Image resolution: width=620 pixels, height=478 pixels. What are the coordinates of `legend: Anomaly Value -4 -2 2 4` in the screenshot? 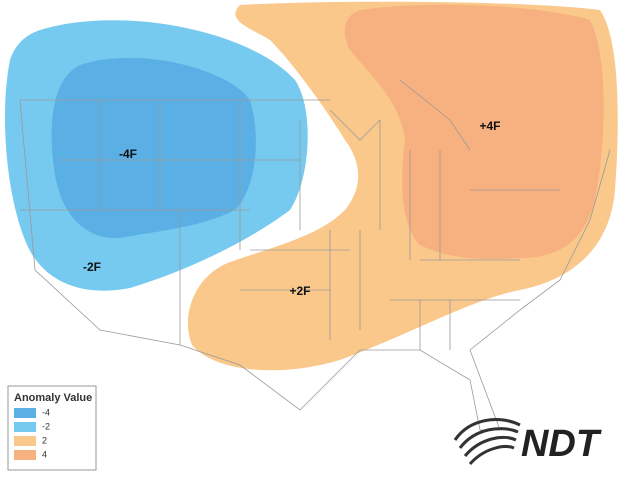 It's located at (52, 428).